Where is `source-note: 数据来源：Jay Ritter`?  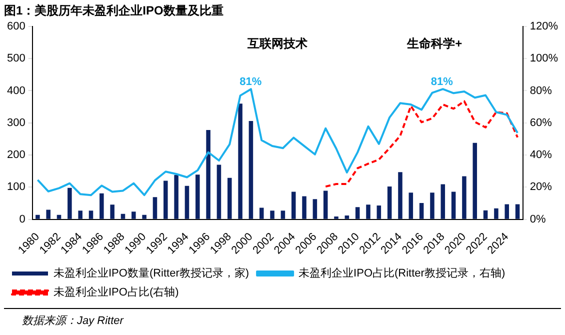
source-note: 数据来源：Jay Ritter is located at coordinates (282, 320).